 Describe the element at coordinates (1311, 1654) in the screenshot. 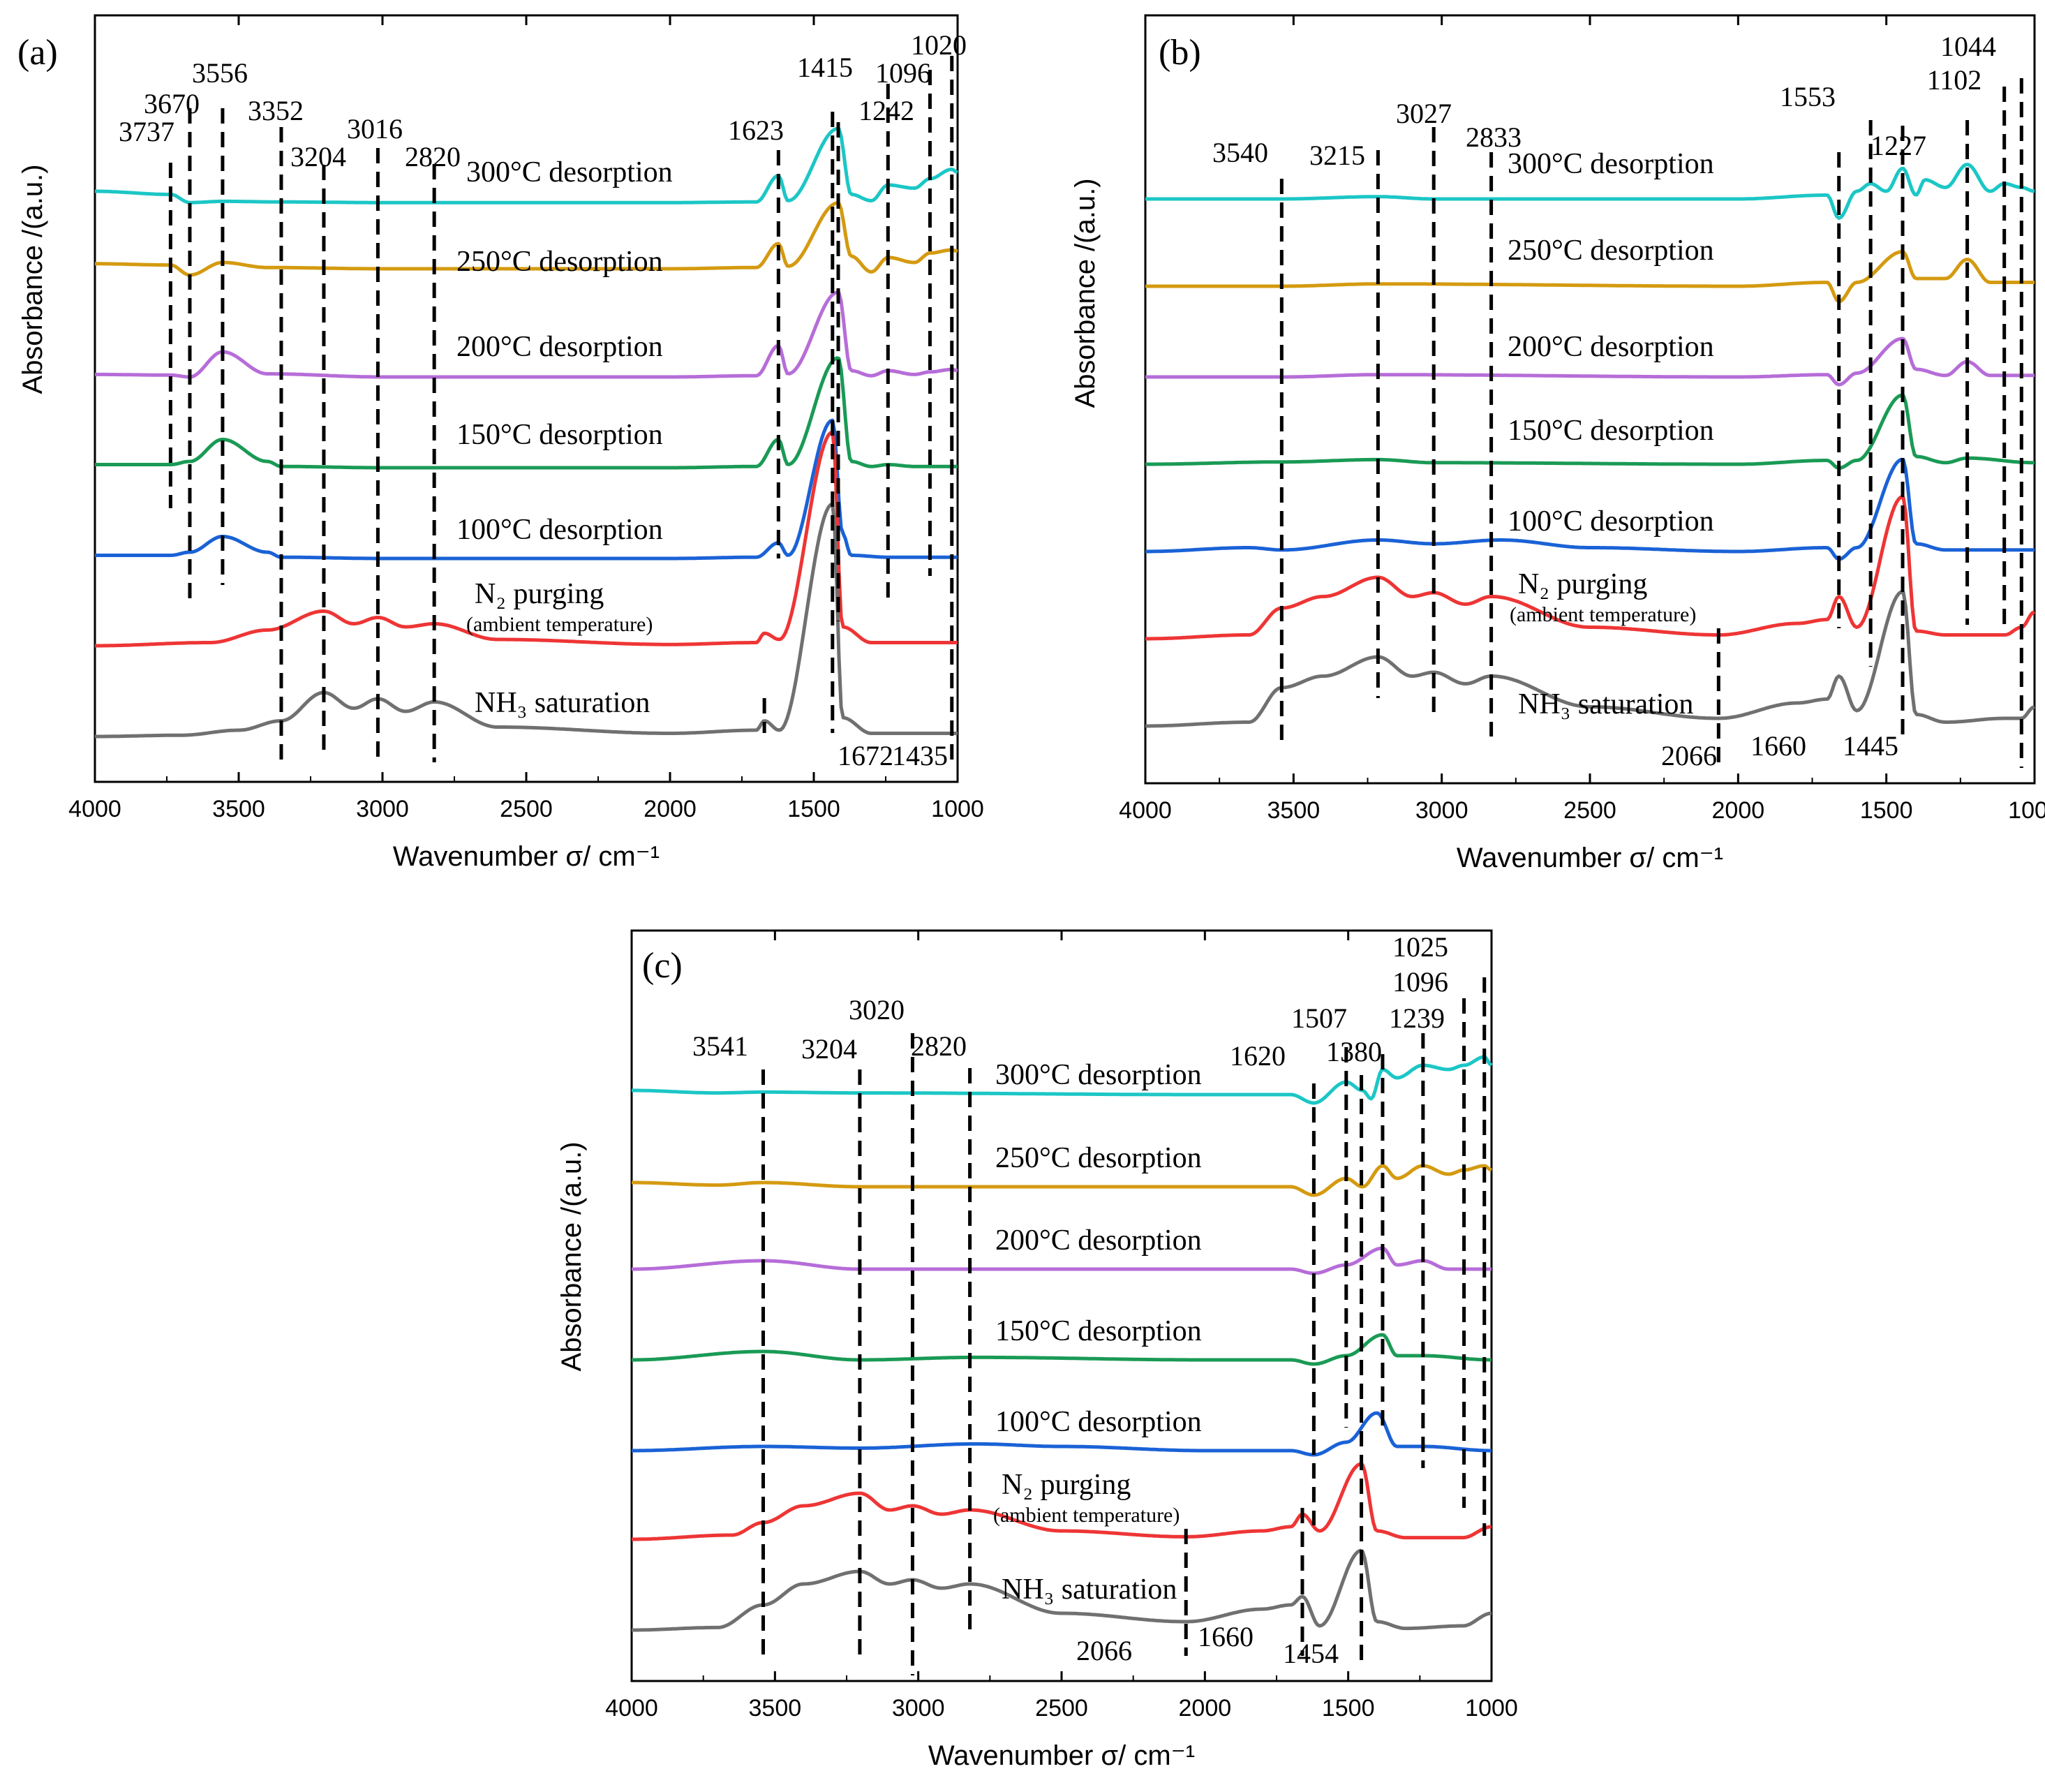

I see `peak-annotation: 1454` at that location.